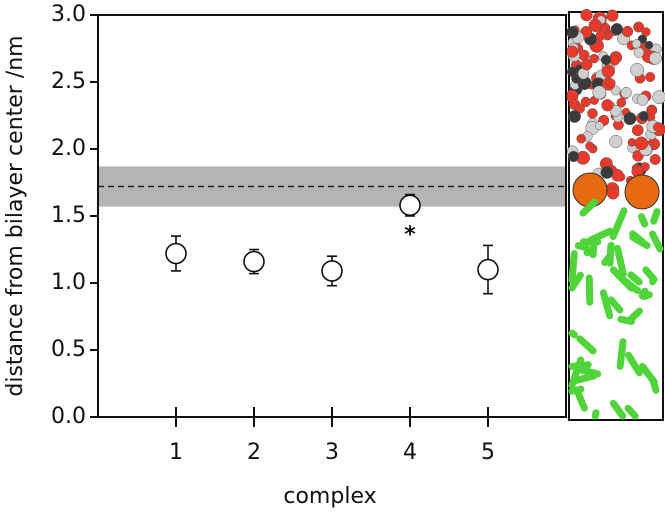 This screenshot has height=517, width=665. What do you see at coordinates (68, 349) in the screenshot?
I see `y-tick-label: 0.5` at bounding box center [68, 349].